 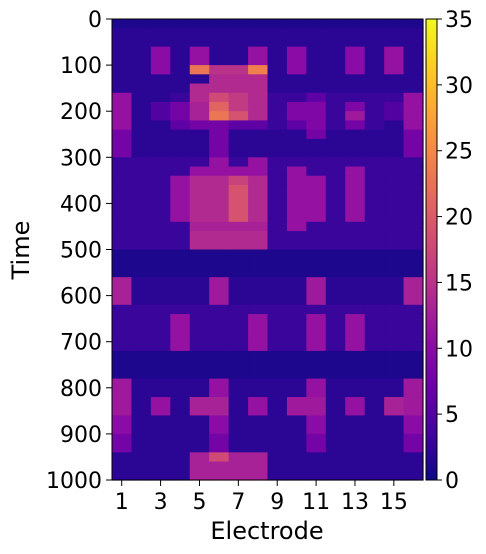 I want to click on y-tick-label: 200, so click(x=81, y=112).